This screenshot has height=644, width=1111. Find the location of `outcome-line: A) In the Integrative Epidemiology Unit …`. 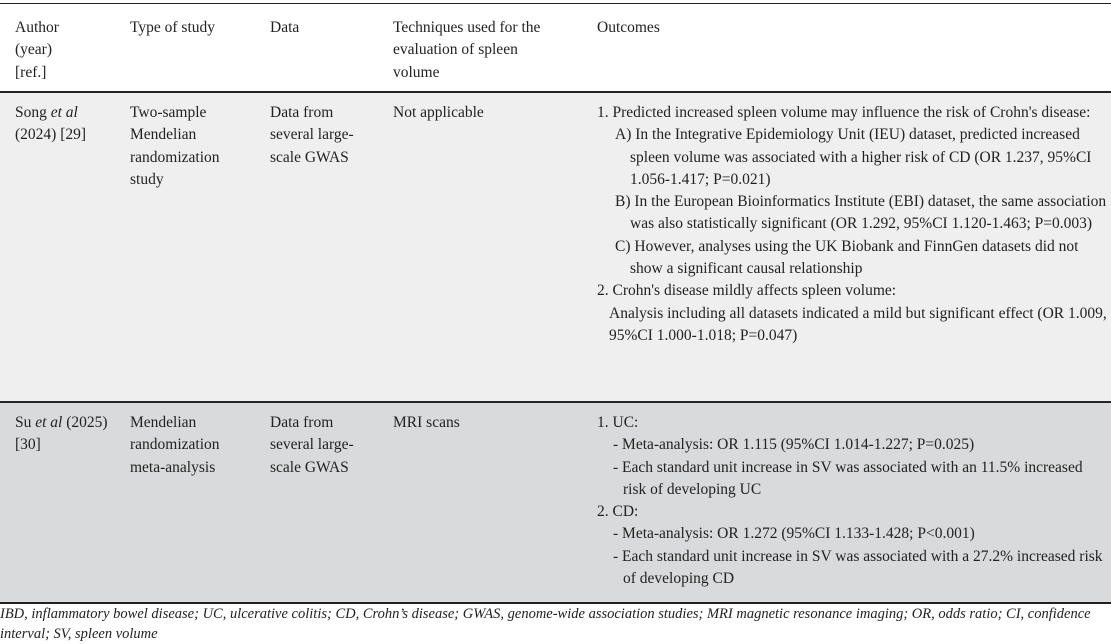

outcome-line: A) In the Integrative Epidemiology Unit … is located at coordinates (853, 157).